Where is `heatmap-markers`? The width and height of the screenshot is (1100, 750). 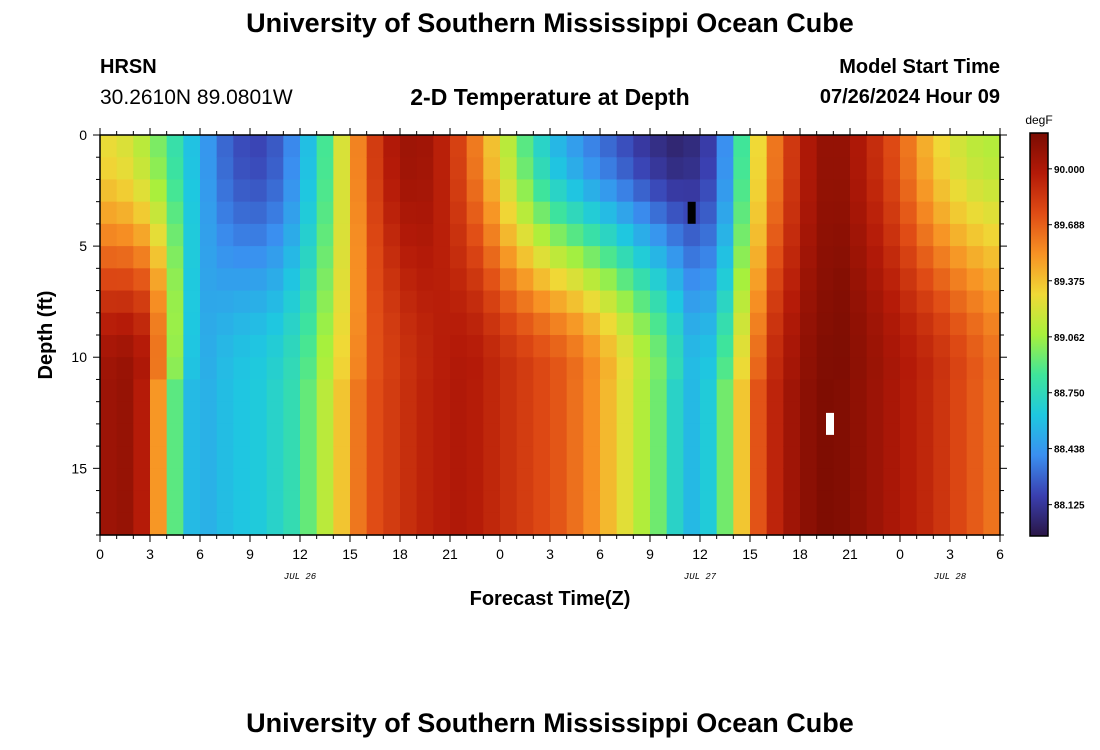 heatmap-markers is located at coordinates (760, 318).